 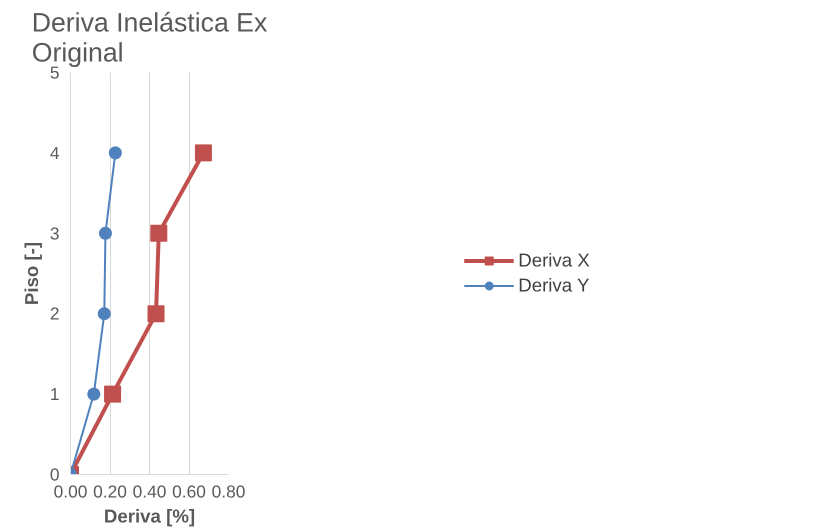 What do you see at coordinates (149, 492) in the screenshot?
I see `x-tick-label: 0.40` at bounding box center [149, 492].